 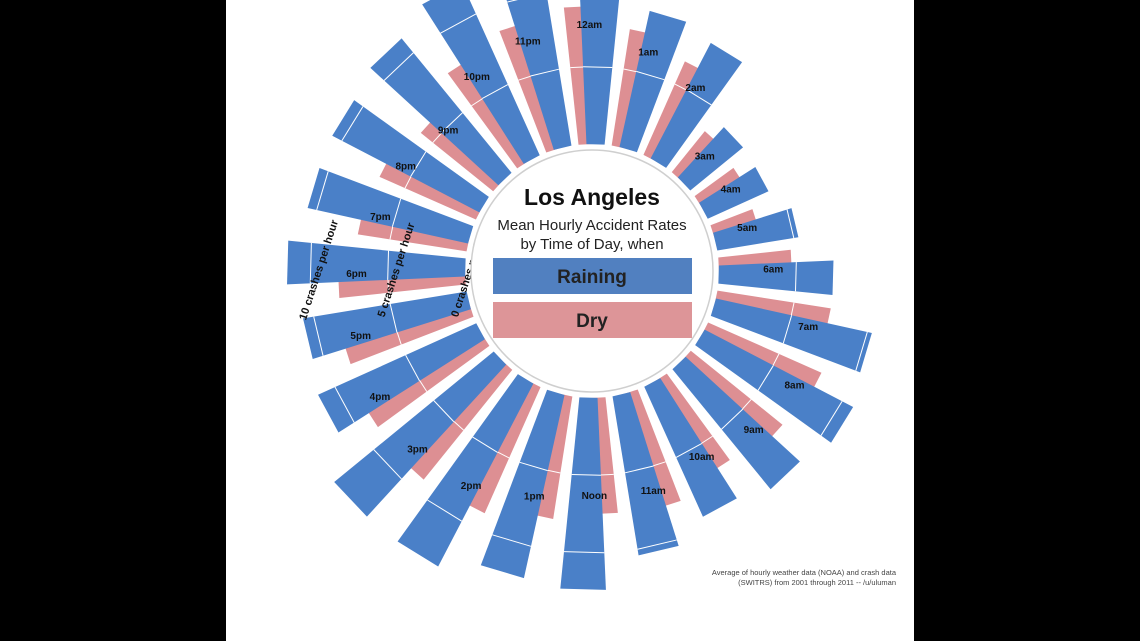 I want to click on raining-bar-4am, so click(x=734, y=192).